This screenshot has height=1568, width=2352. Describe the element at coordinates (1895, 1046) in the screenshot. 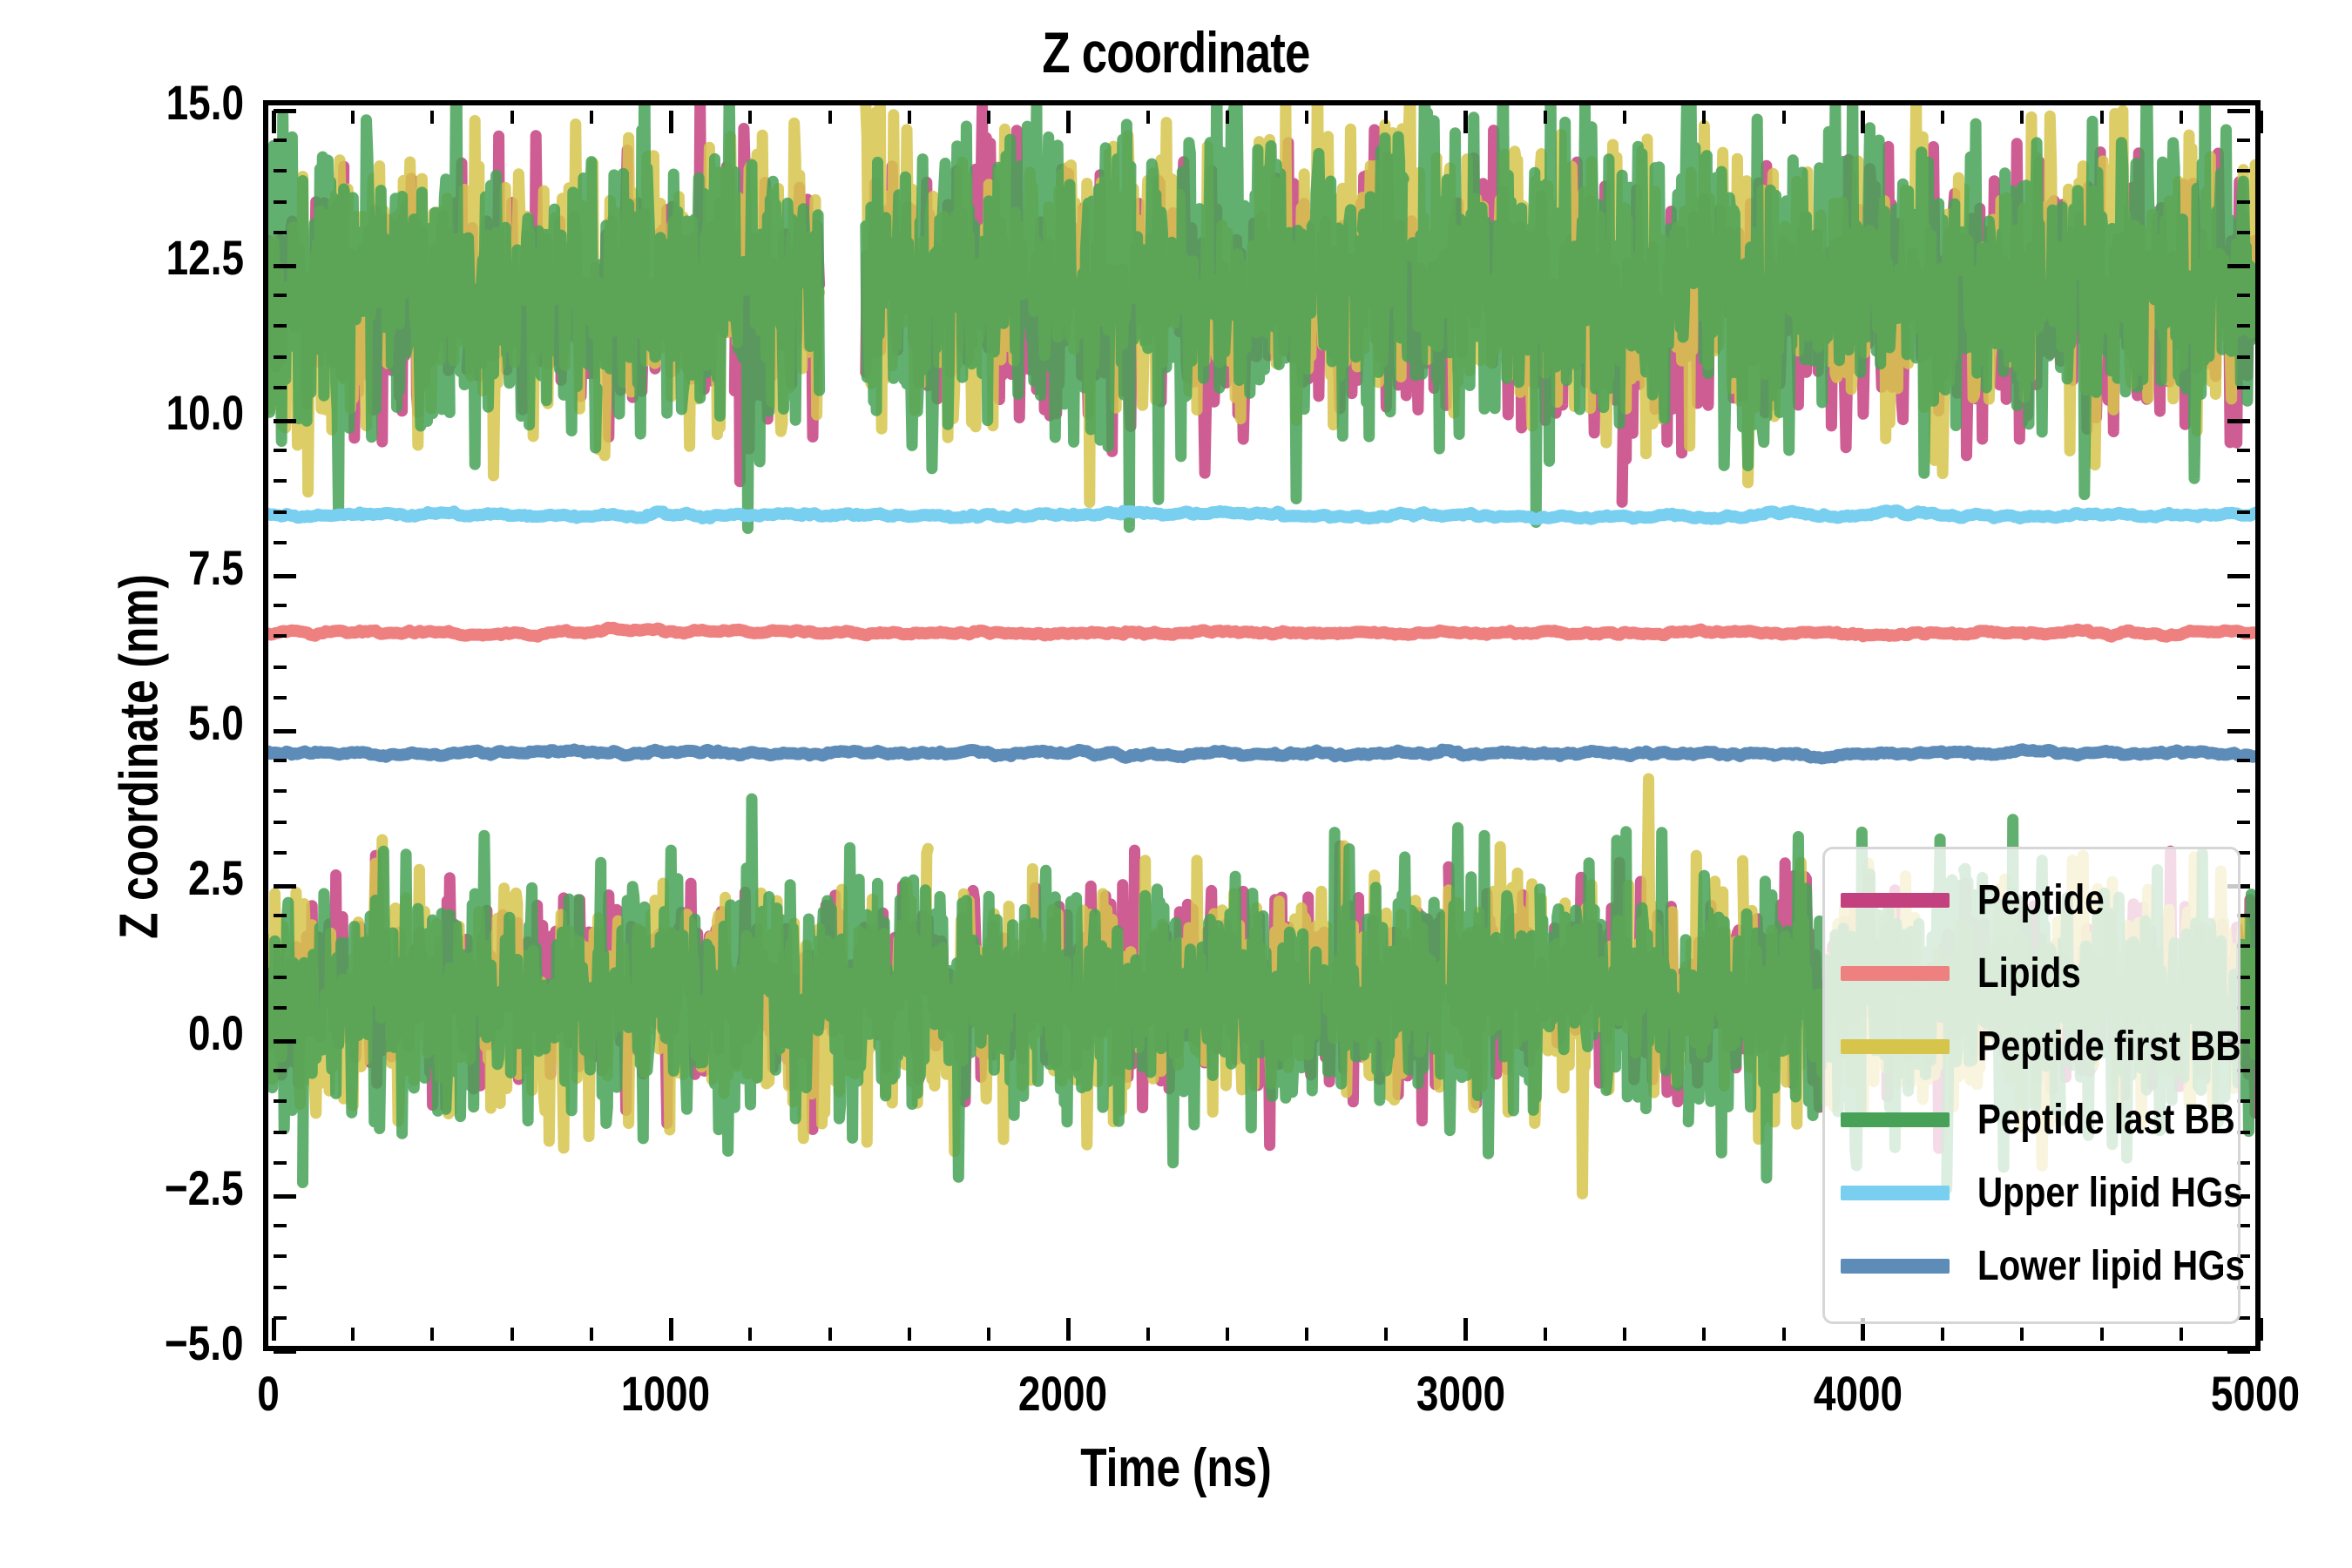

I see `legend-swatch-peptide-first-bb` at that location.